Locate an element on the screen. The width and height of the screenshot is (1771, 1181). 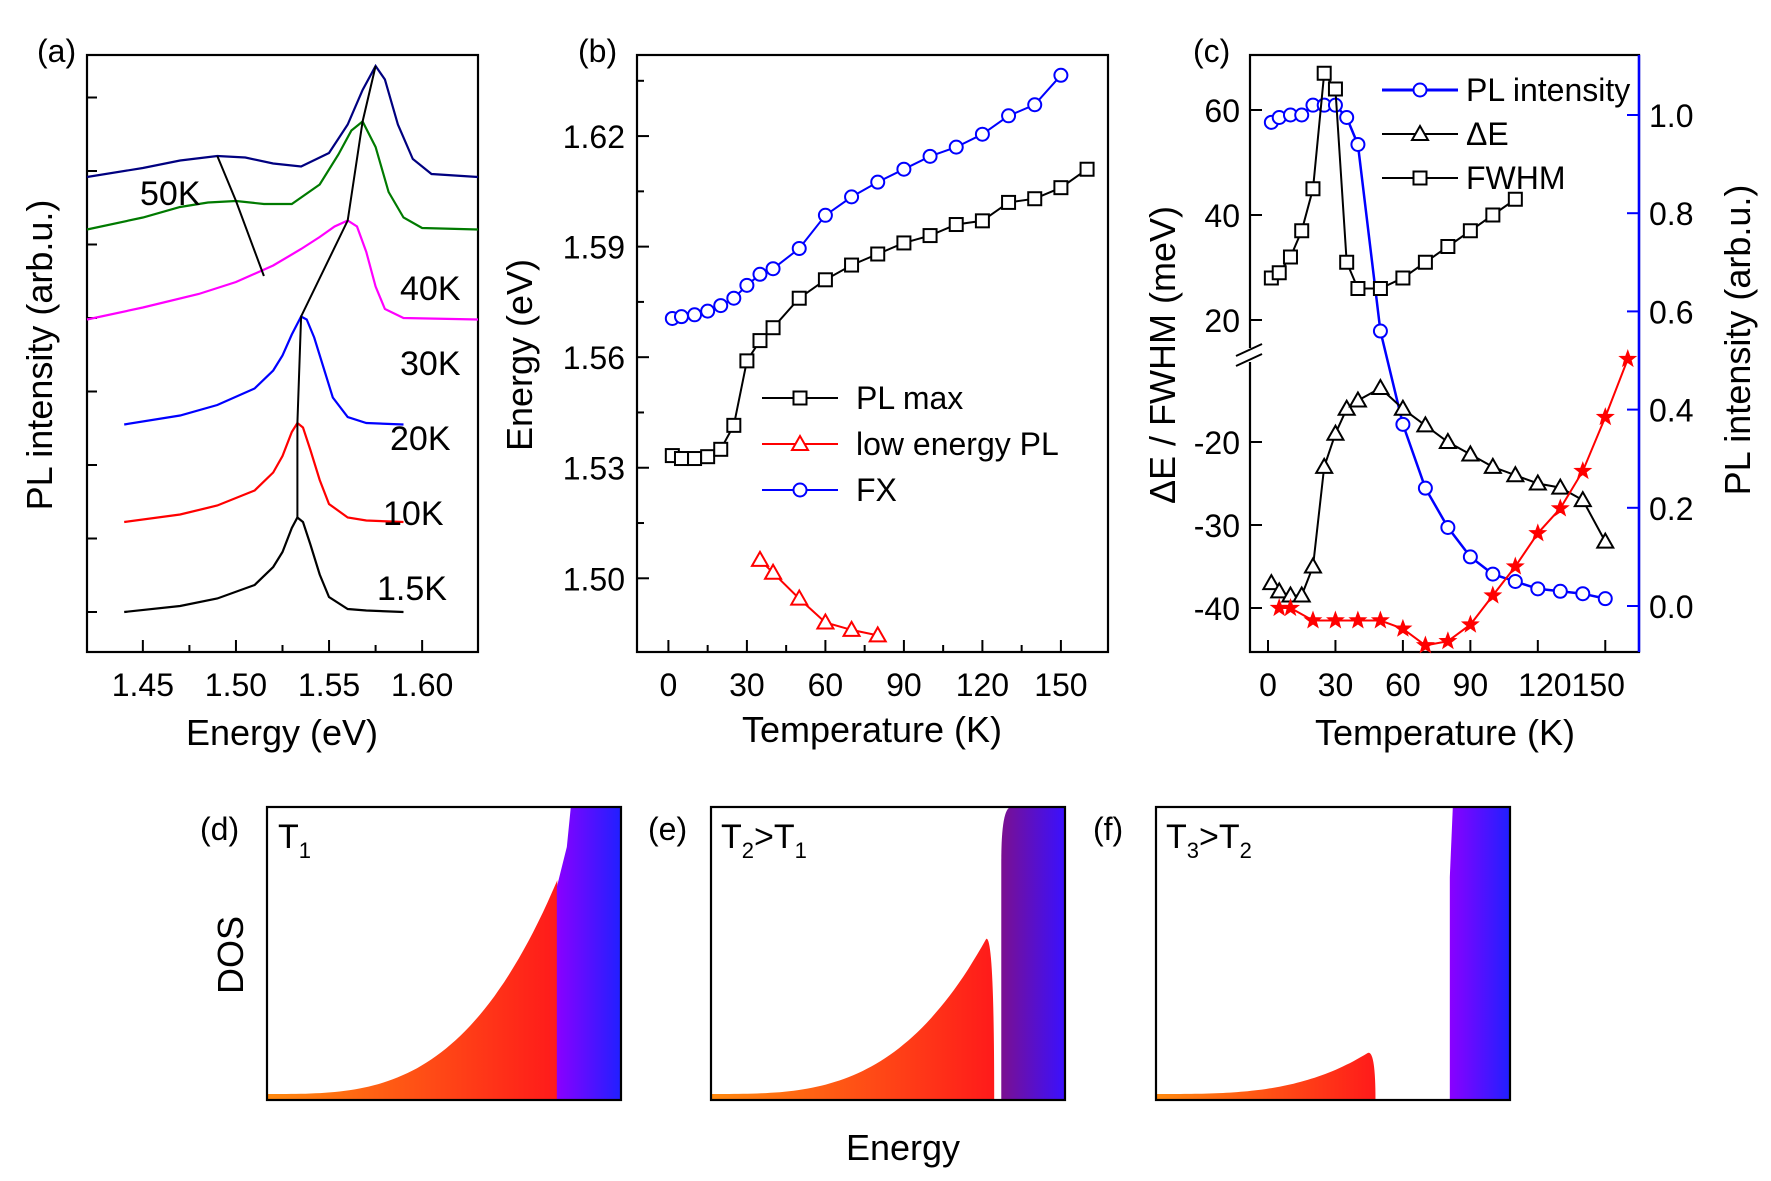
x-tick-label: 120150 is located at coordinates (1571, 685).